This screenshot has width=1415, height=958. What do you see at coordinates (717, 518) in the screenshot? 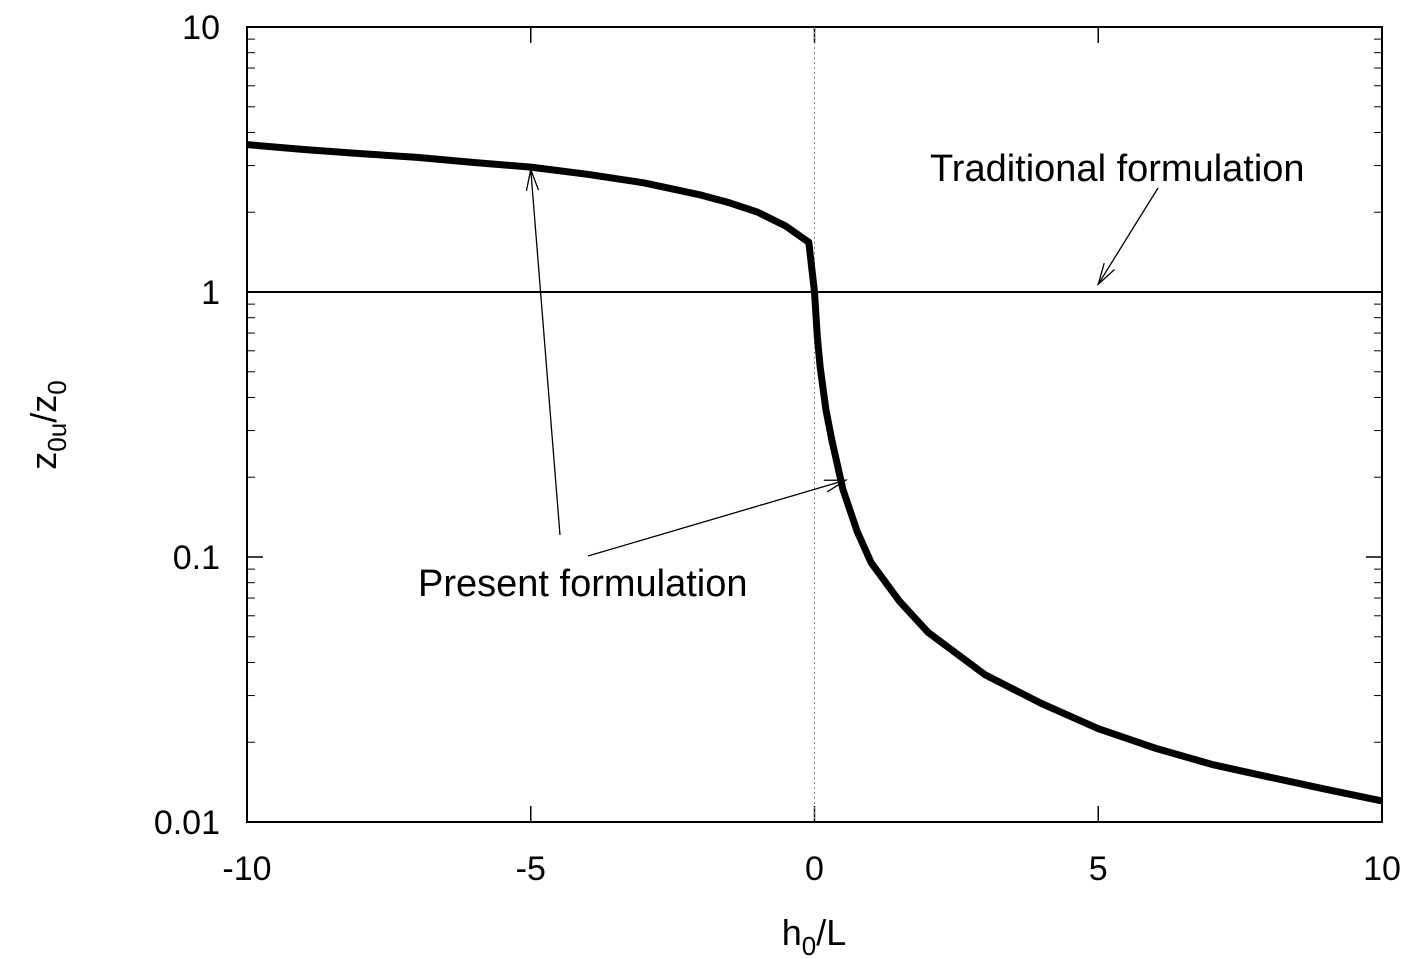
I see `annotation-arrow-present-right` at bounding box center [717, 518].